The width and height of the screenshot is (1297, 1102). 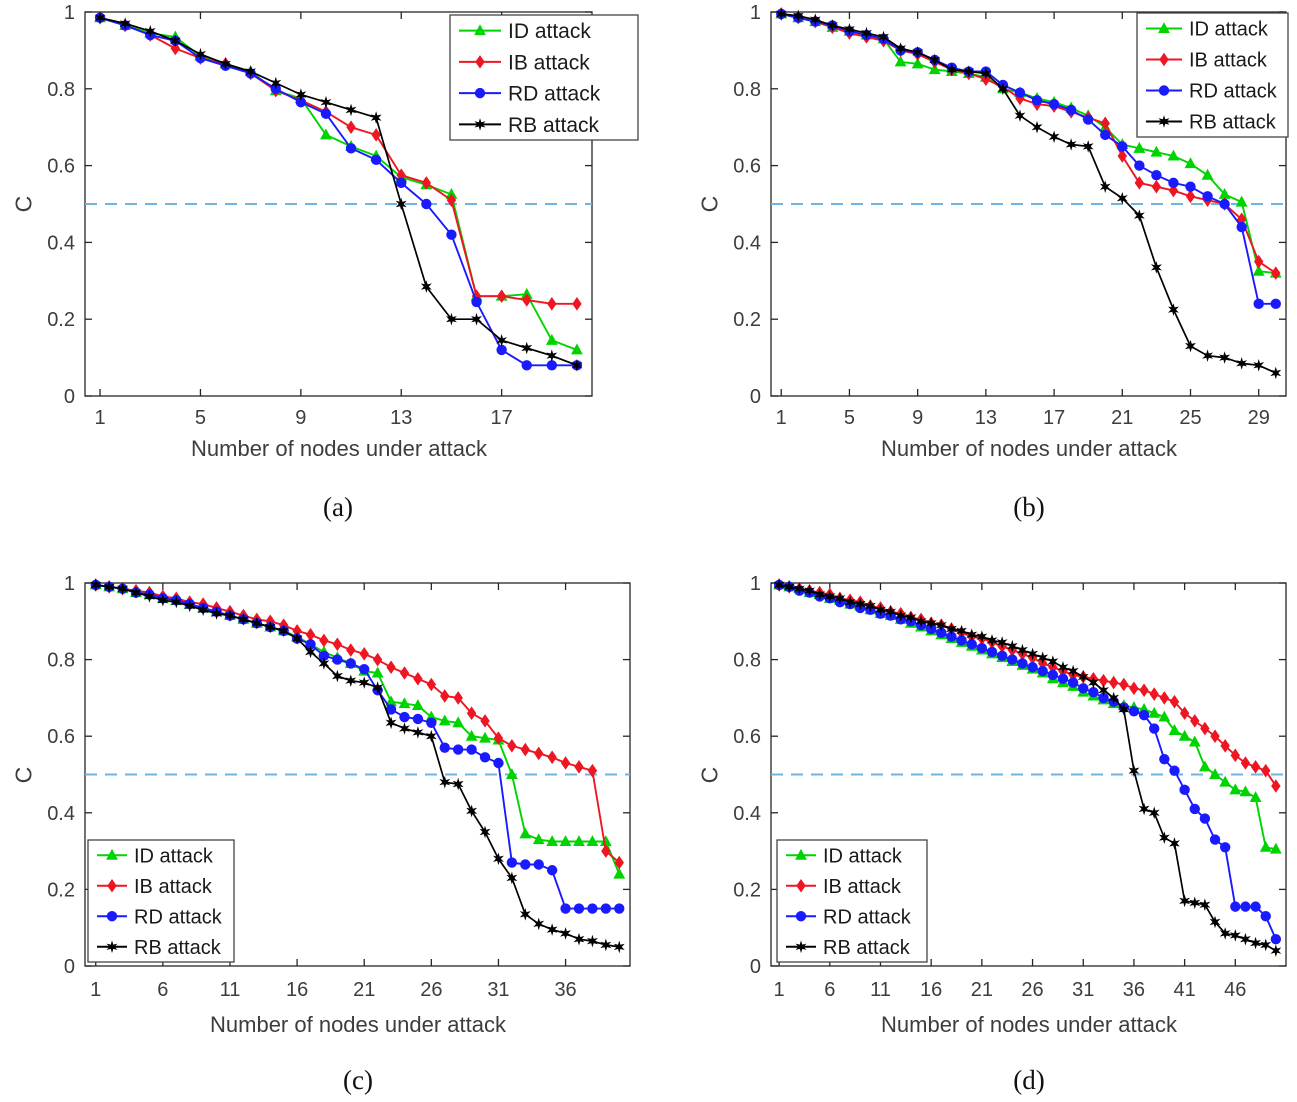 What do you see at coordinates (162, 990) in the screenshot?
I see `x-tick-label: 6` at bounding box center [162, 990].